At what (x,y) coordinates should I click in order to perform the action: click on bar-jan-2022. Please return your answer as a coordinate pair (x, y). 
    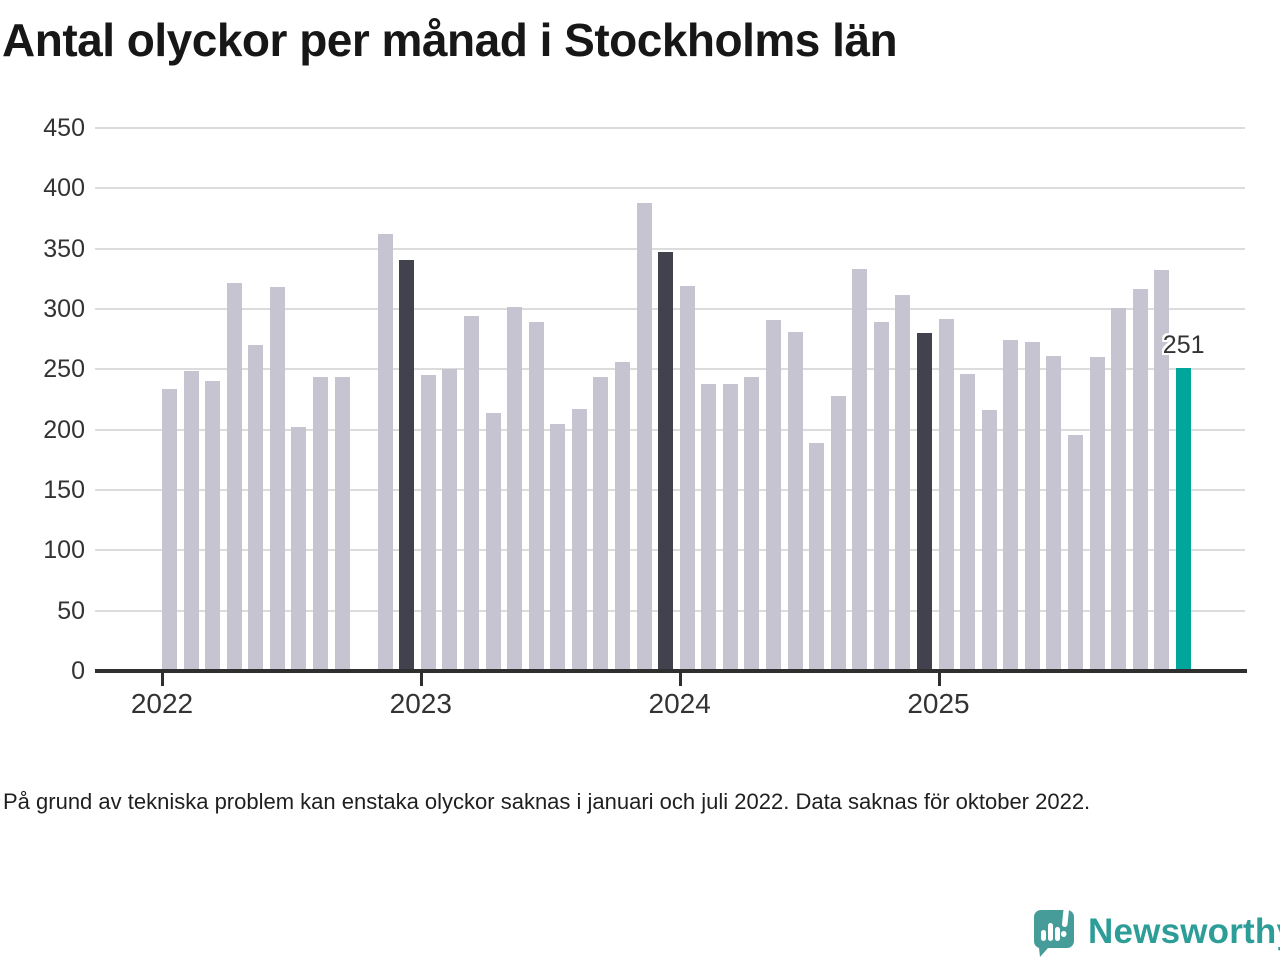
    Looking at the image, I should click on (169, 529).